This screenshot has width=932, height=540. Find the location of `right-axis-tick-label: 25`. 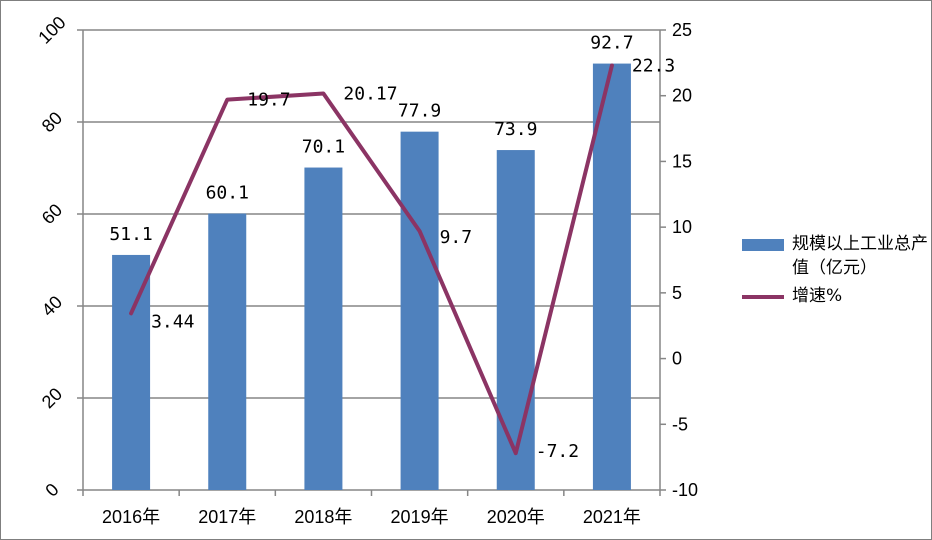

right-axis-tick-label: 25 is located at coordinates (682, 30).